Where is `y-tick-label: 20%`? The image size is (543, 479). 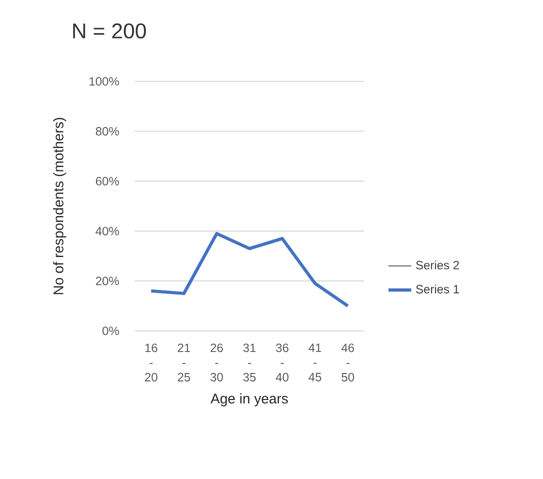 y-tick-label: 20% is located at coordinates (107, 281).